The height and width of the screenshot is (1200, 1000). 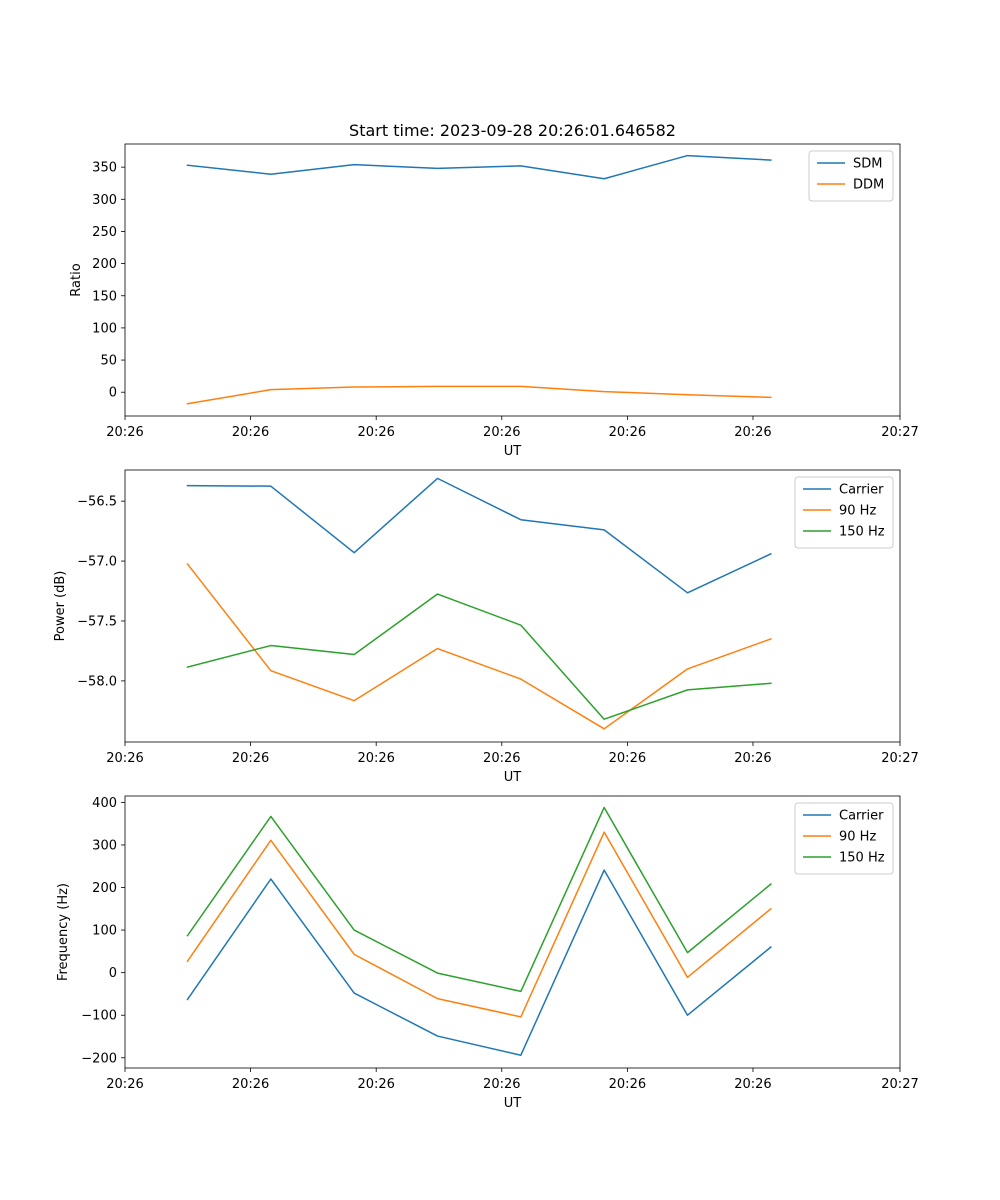 What do you see at coordinates (104, 168) in the screenshot?
I see `y-tick-label: 350` at bounding box center [104, 168].